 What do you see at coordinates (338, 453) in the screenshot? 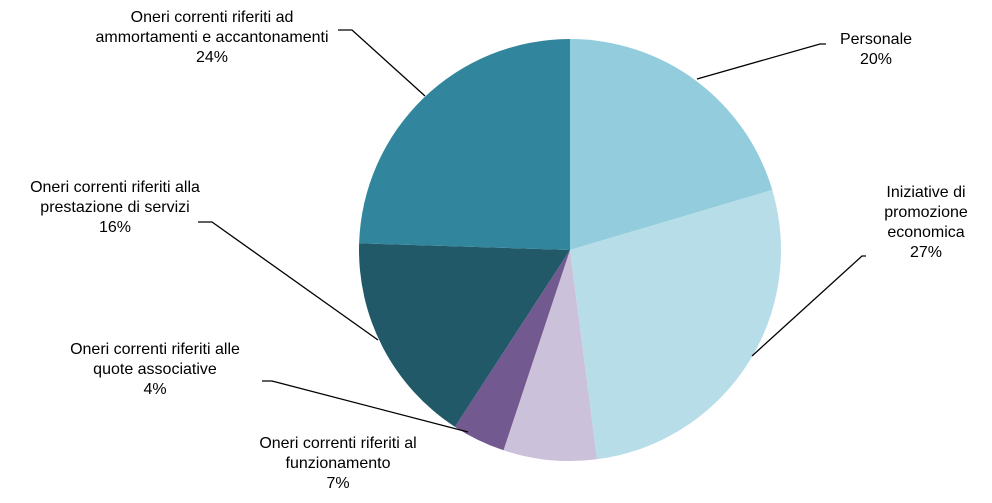
I see `slice-name: Oneri correnti riferiti al funzionamento` at bounding box center [338, 453].